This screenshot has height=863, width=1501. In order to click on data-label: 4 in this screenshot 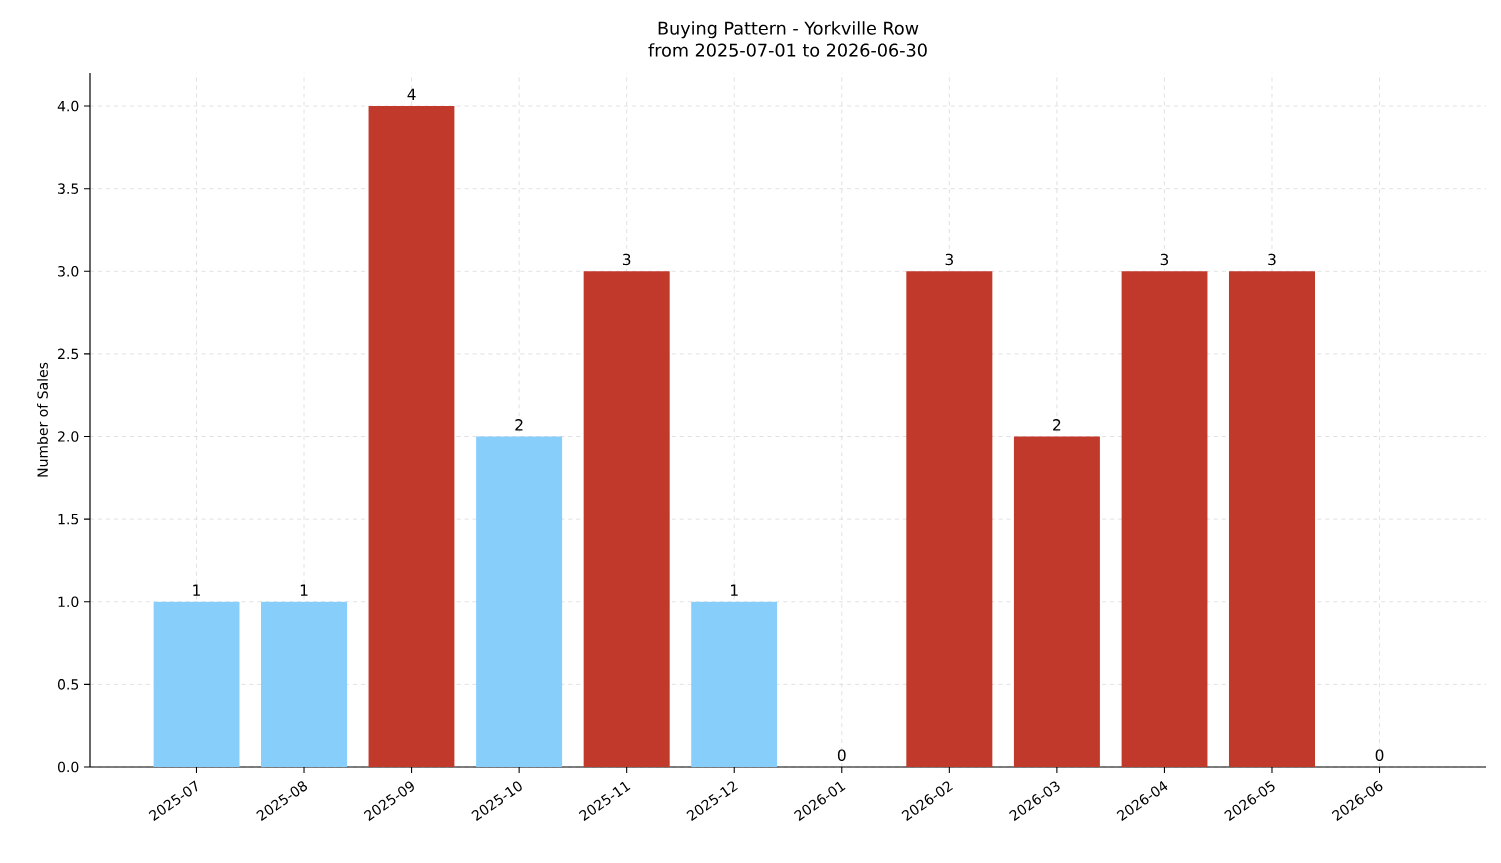, I will do `click(411, 94)`.